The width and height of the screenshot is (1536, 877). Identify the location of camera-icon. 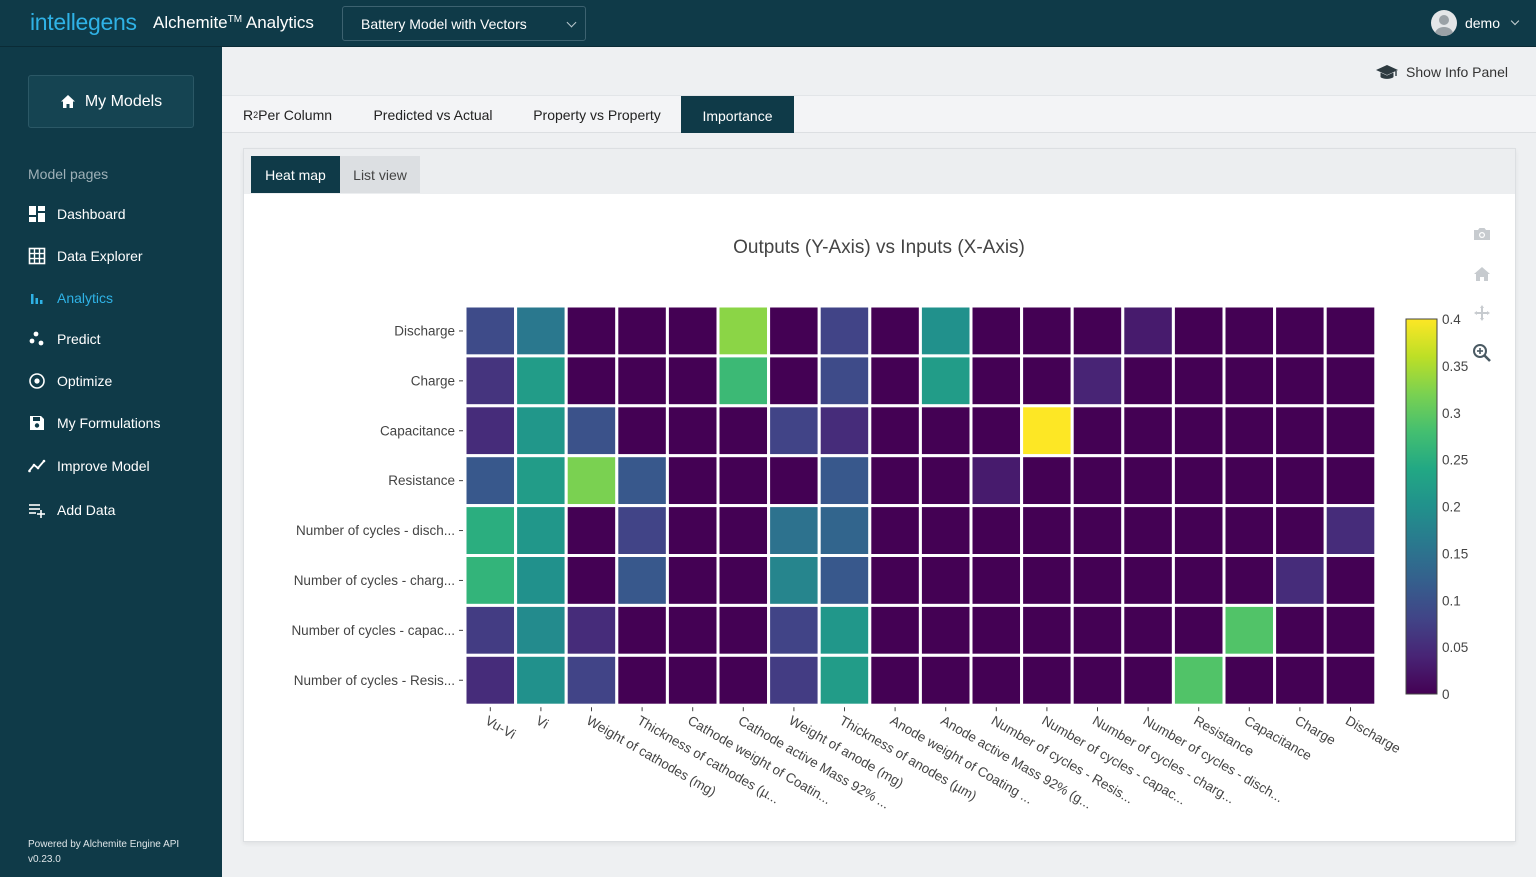
(1482, 234).